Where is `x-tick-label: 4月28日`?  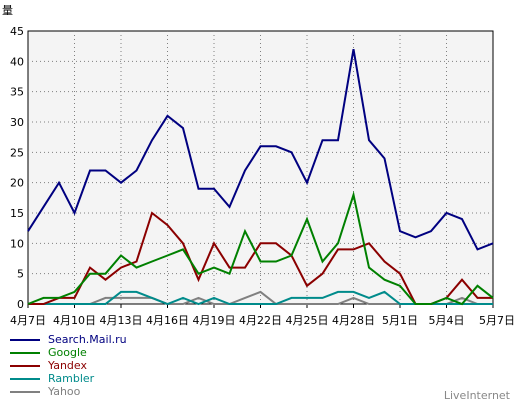 x-tick-label: 4月28日 is located at coordinates (353, 320).